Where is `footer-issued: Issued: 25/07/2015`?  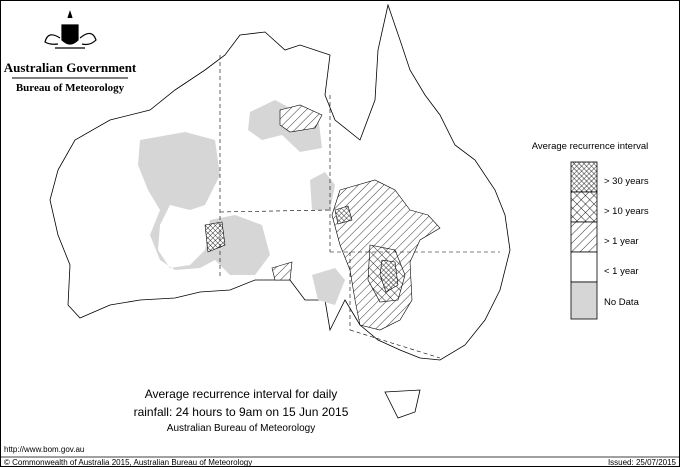 footer-issued: Issued: 25/07/2015 is located at coordinates (642, 462).